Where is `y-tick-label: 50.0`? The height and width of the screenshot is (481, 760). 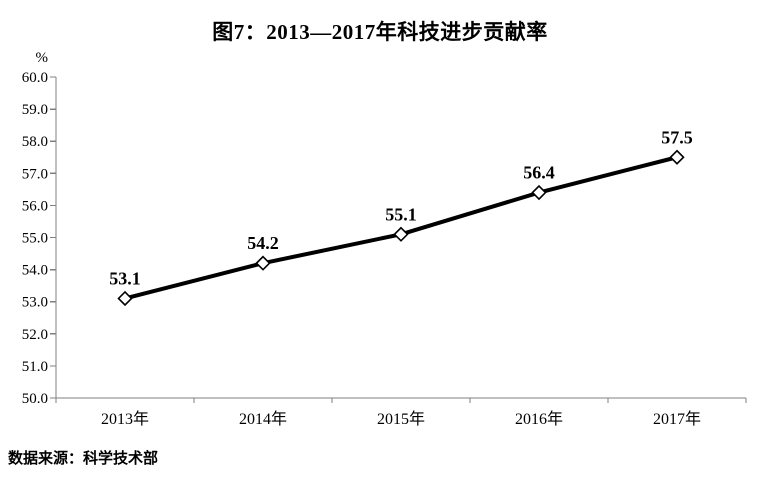 y-tick-label: 50.0 is located at coordinates (35, 399).